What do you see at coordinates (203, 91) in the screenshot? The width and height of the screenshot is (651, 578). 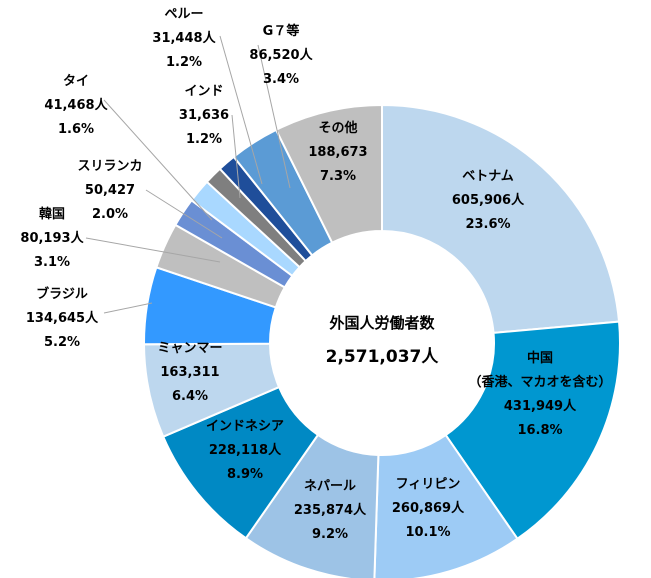 I see `slice-label-10-name: インド` at bounding box center [203, 91].